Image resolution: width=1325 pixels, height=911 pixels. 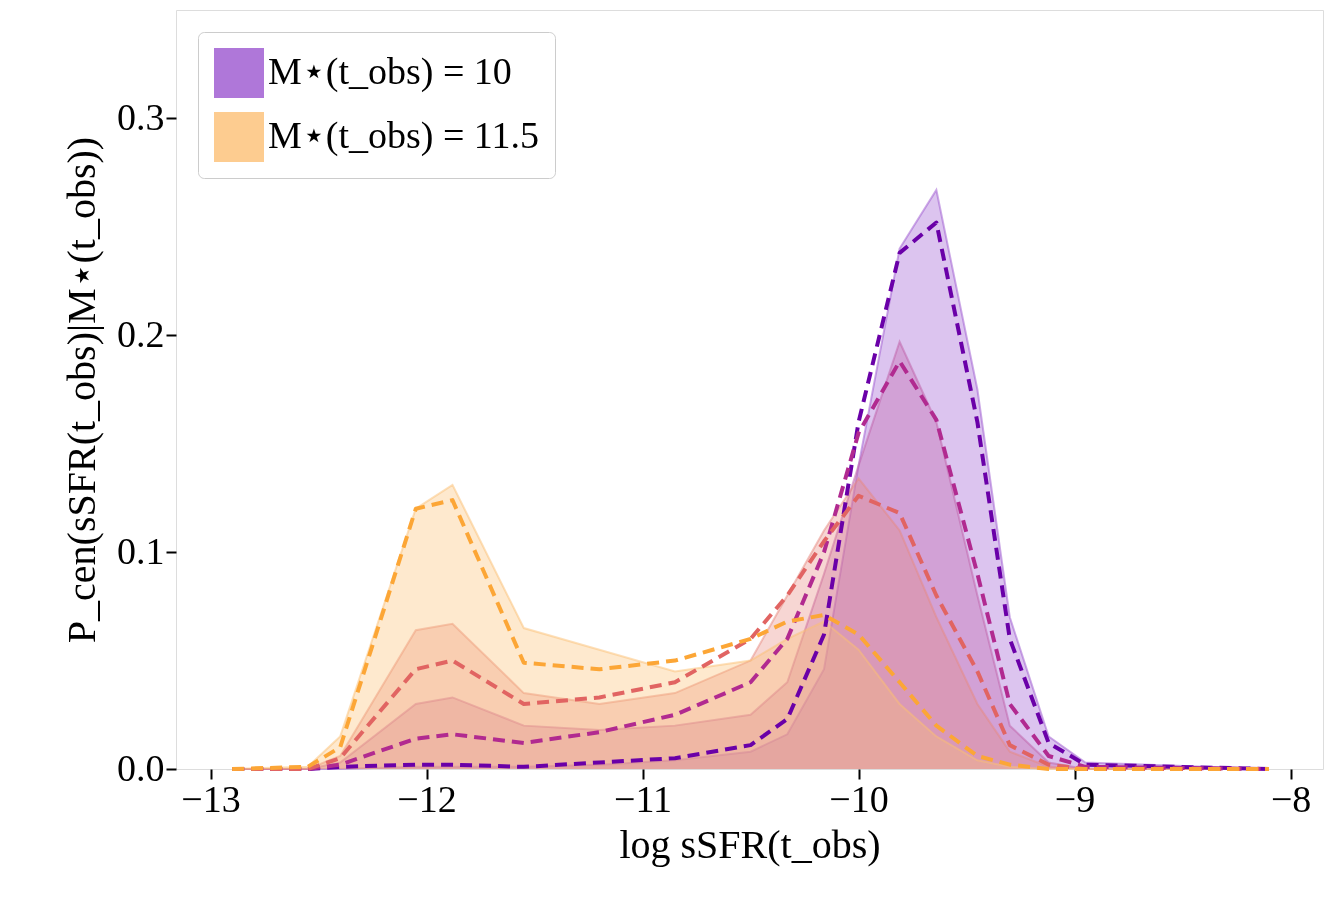 What do you see at coordinates (81, 390) in the screenshot?
I see `y-axis-title: P_cen(sSFR(t_obs)|M⋆(t_obs))` at bounding box center [81, 390].